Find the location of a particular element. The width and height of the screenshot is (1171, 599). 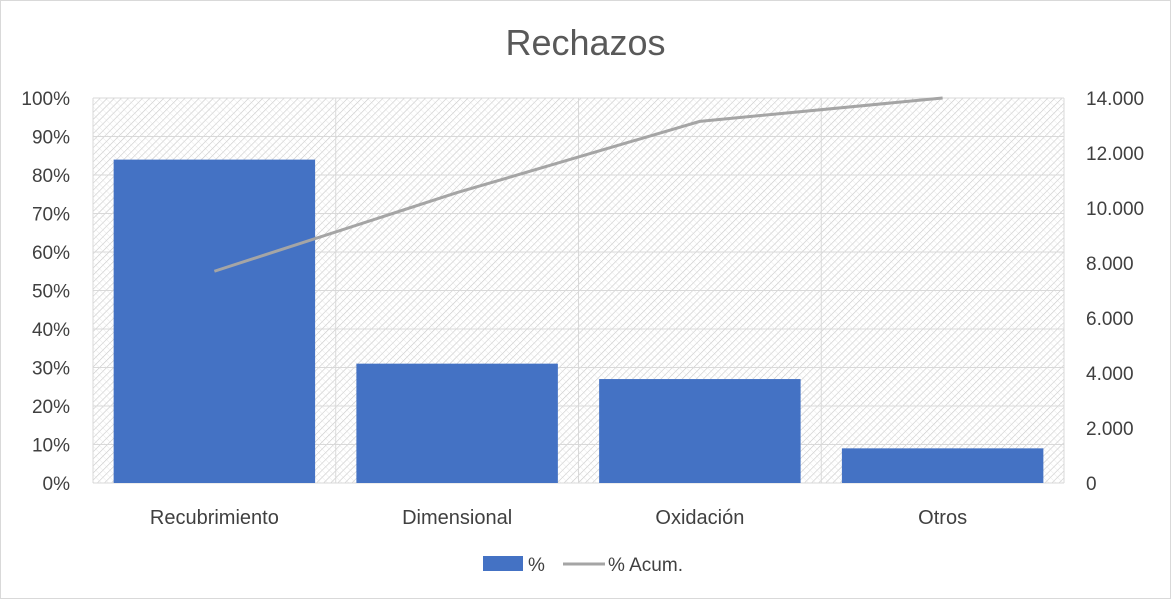

left-axis: 0% 10% 20% 30% 40% 50% 60% 70% 80% 90% 100% is located at coordinates (45, 292).